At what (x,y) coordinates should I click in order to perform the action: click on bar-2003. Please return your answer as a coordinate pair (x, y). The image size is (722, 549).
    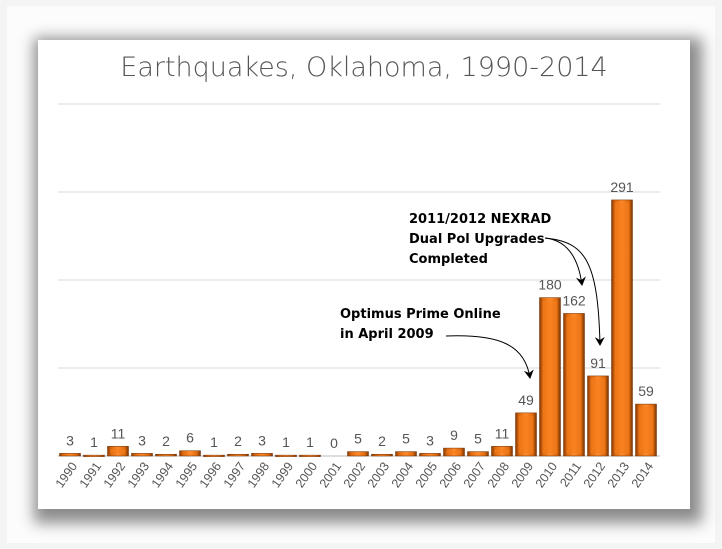
    Looking at the image, I should click on (382, 455).